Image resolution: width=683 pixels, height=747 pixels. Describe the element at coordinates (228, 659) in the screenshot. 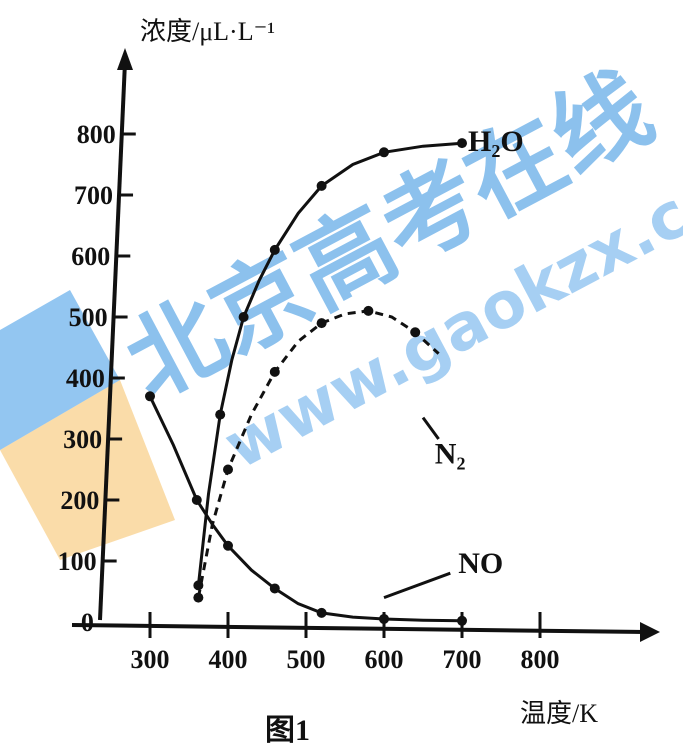

I see `x-tick-label: 400` at that location.